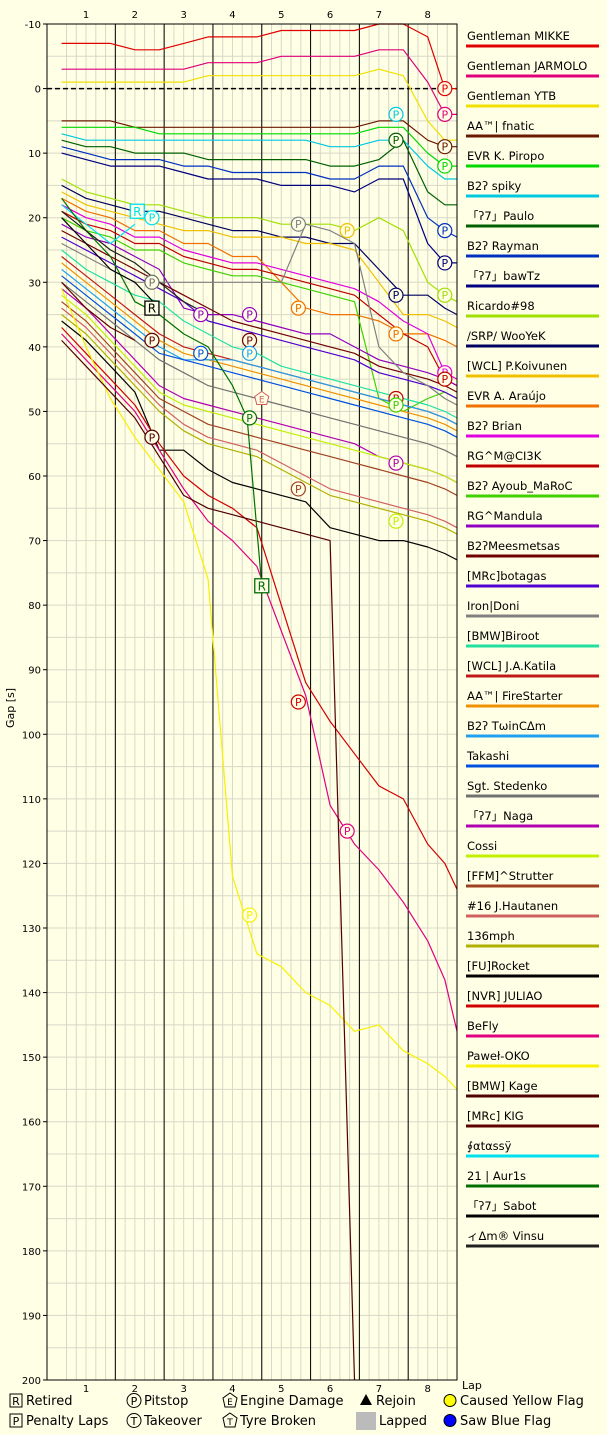  I want to click on key-symbol-tyre, so click(230, 1420).